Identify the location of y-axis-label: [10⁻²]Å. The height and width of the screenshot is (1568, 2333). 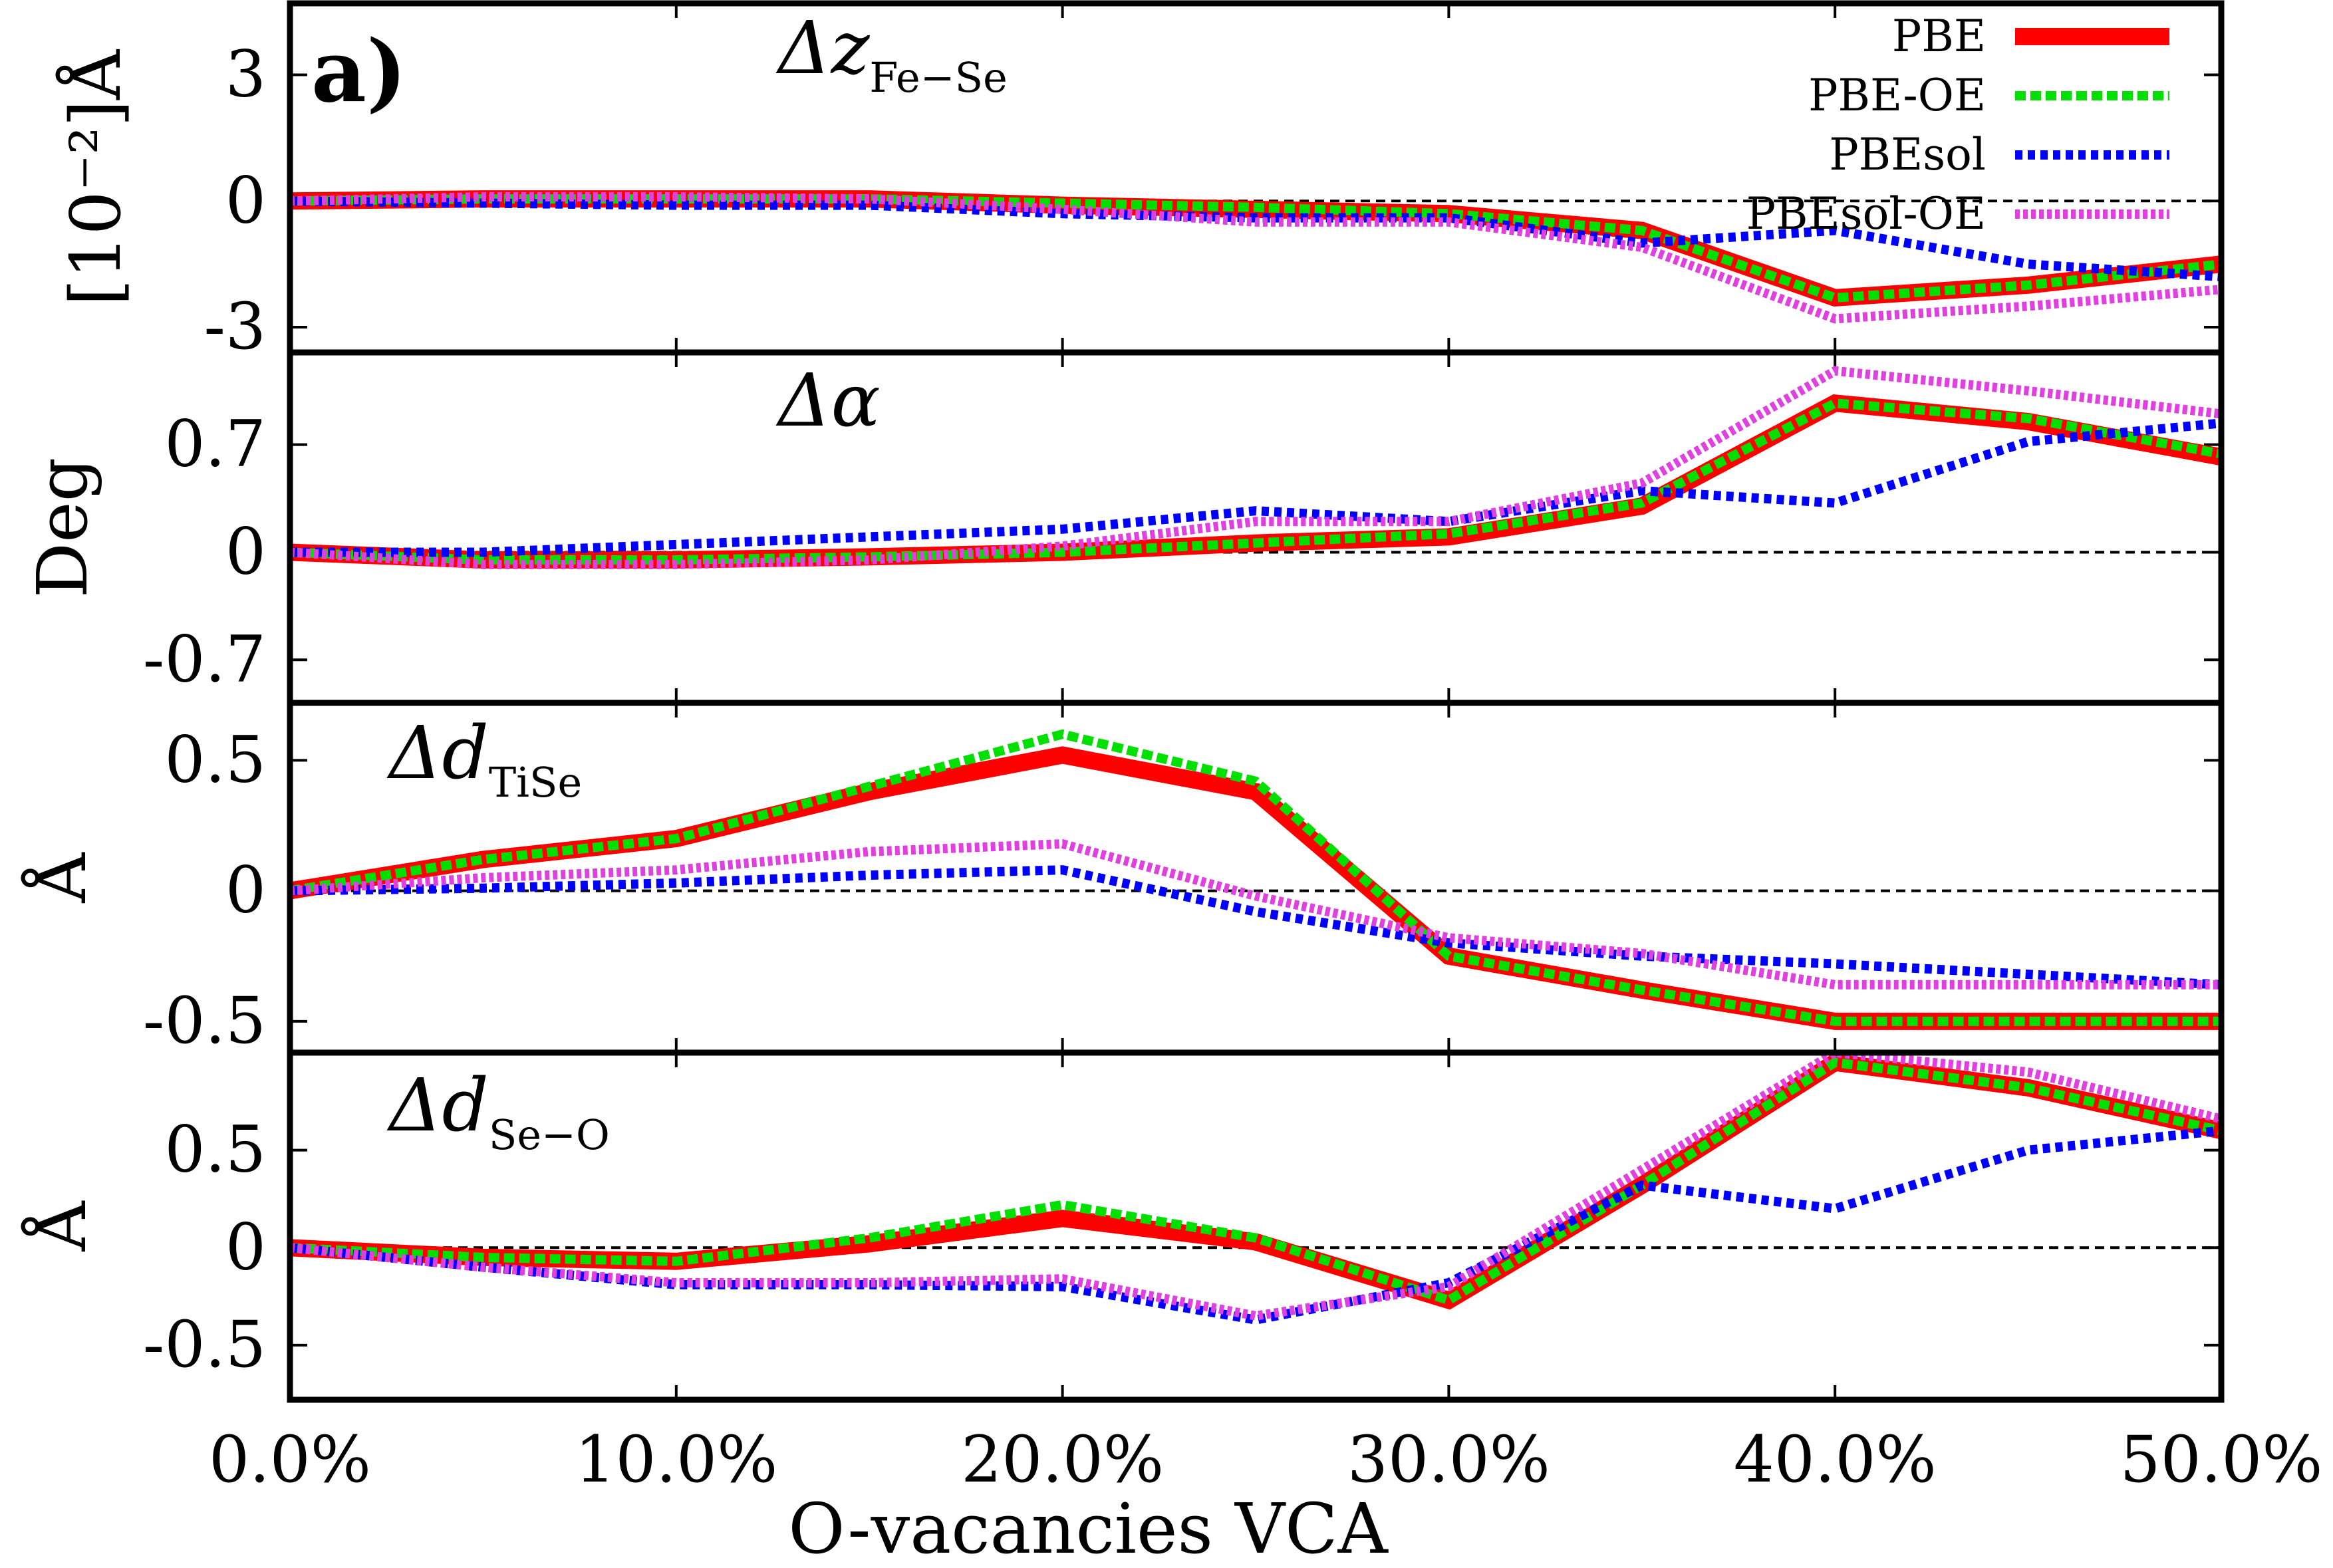
(95, 177).